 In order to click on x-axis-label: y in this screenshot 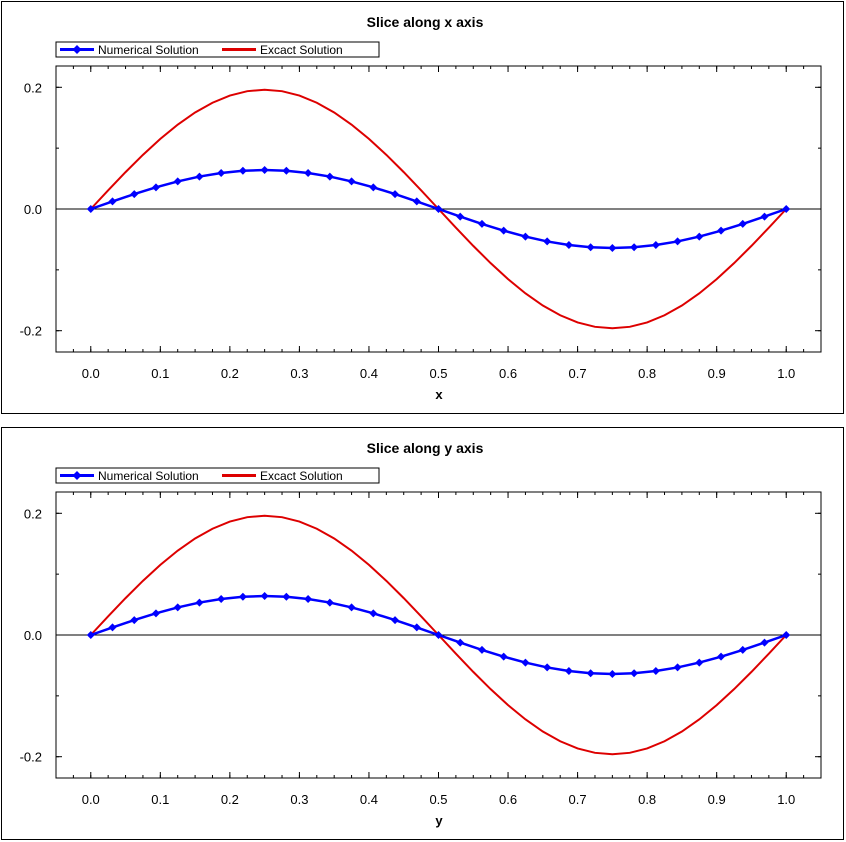, I will do `click(439, 820)`.